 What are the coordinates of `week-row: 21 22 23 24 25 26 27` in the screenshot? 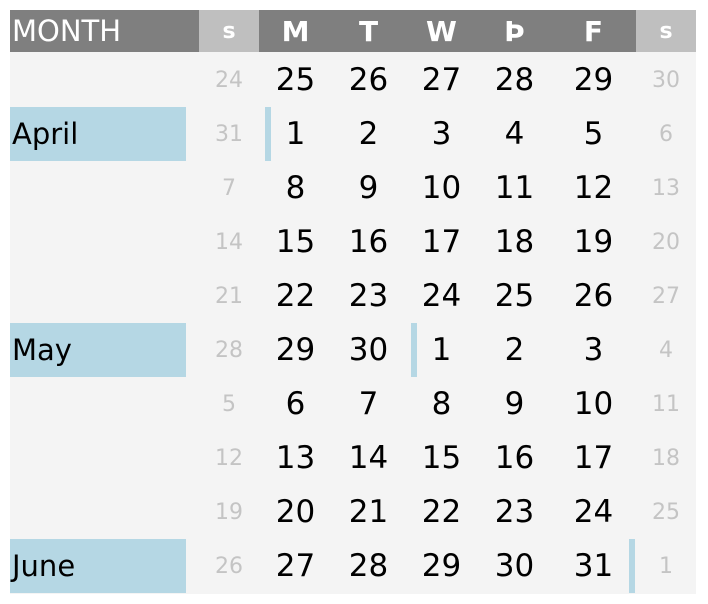 It's located at (353, 296).